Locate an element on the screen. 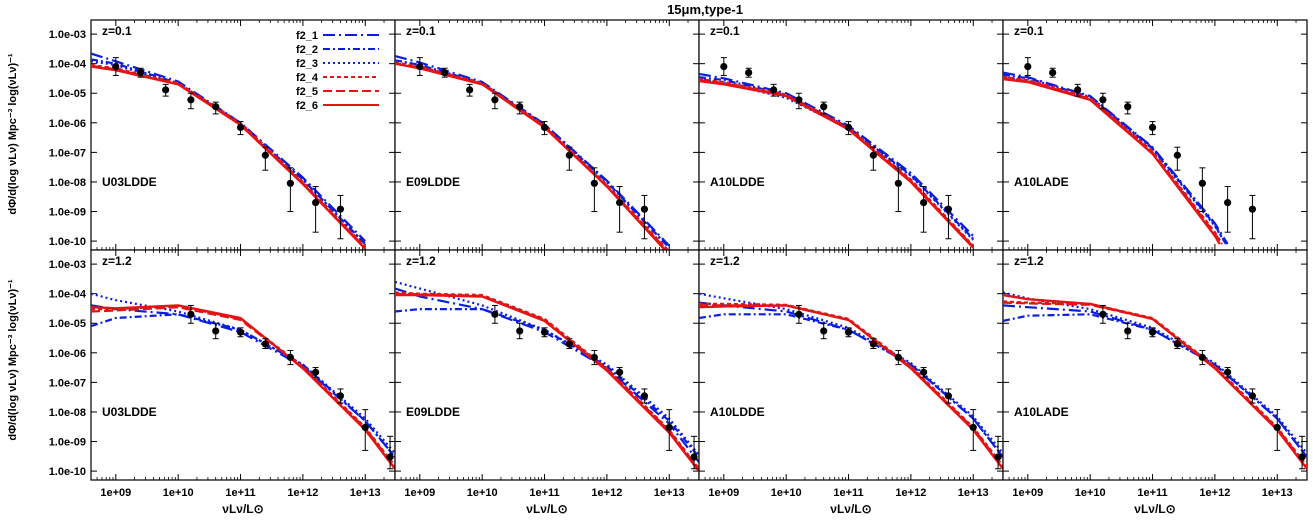 Image resolution: width=1313 pixels, height=523 pixels. figure-title: 15μm,type-1 is located at coordinates (705, 9).